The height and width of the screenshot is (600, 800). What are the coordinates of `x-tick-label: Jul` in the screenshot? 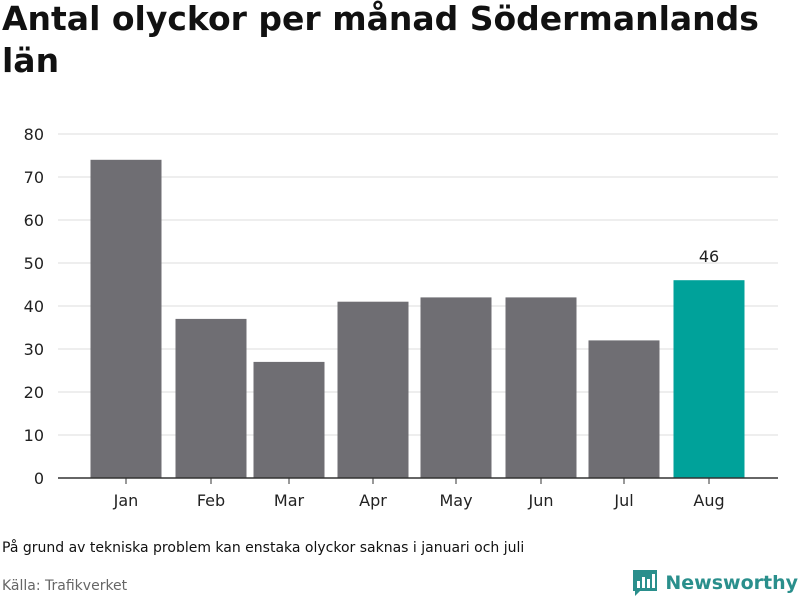 It's located at (623, 500).